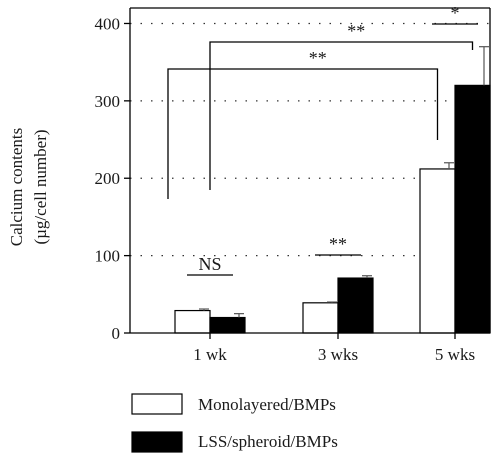 This screenshot has height=456, width=500. What do you see at coordinates (108, 101) in the screenshot?
I see `y-tick-label-300: 300` at bounding box center [108, 101].